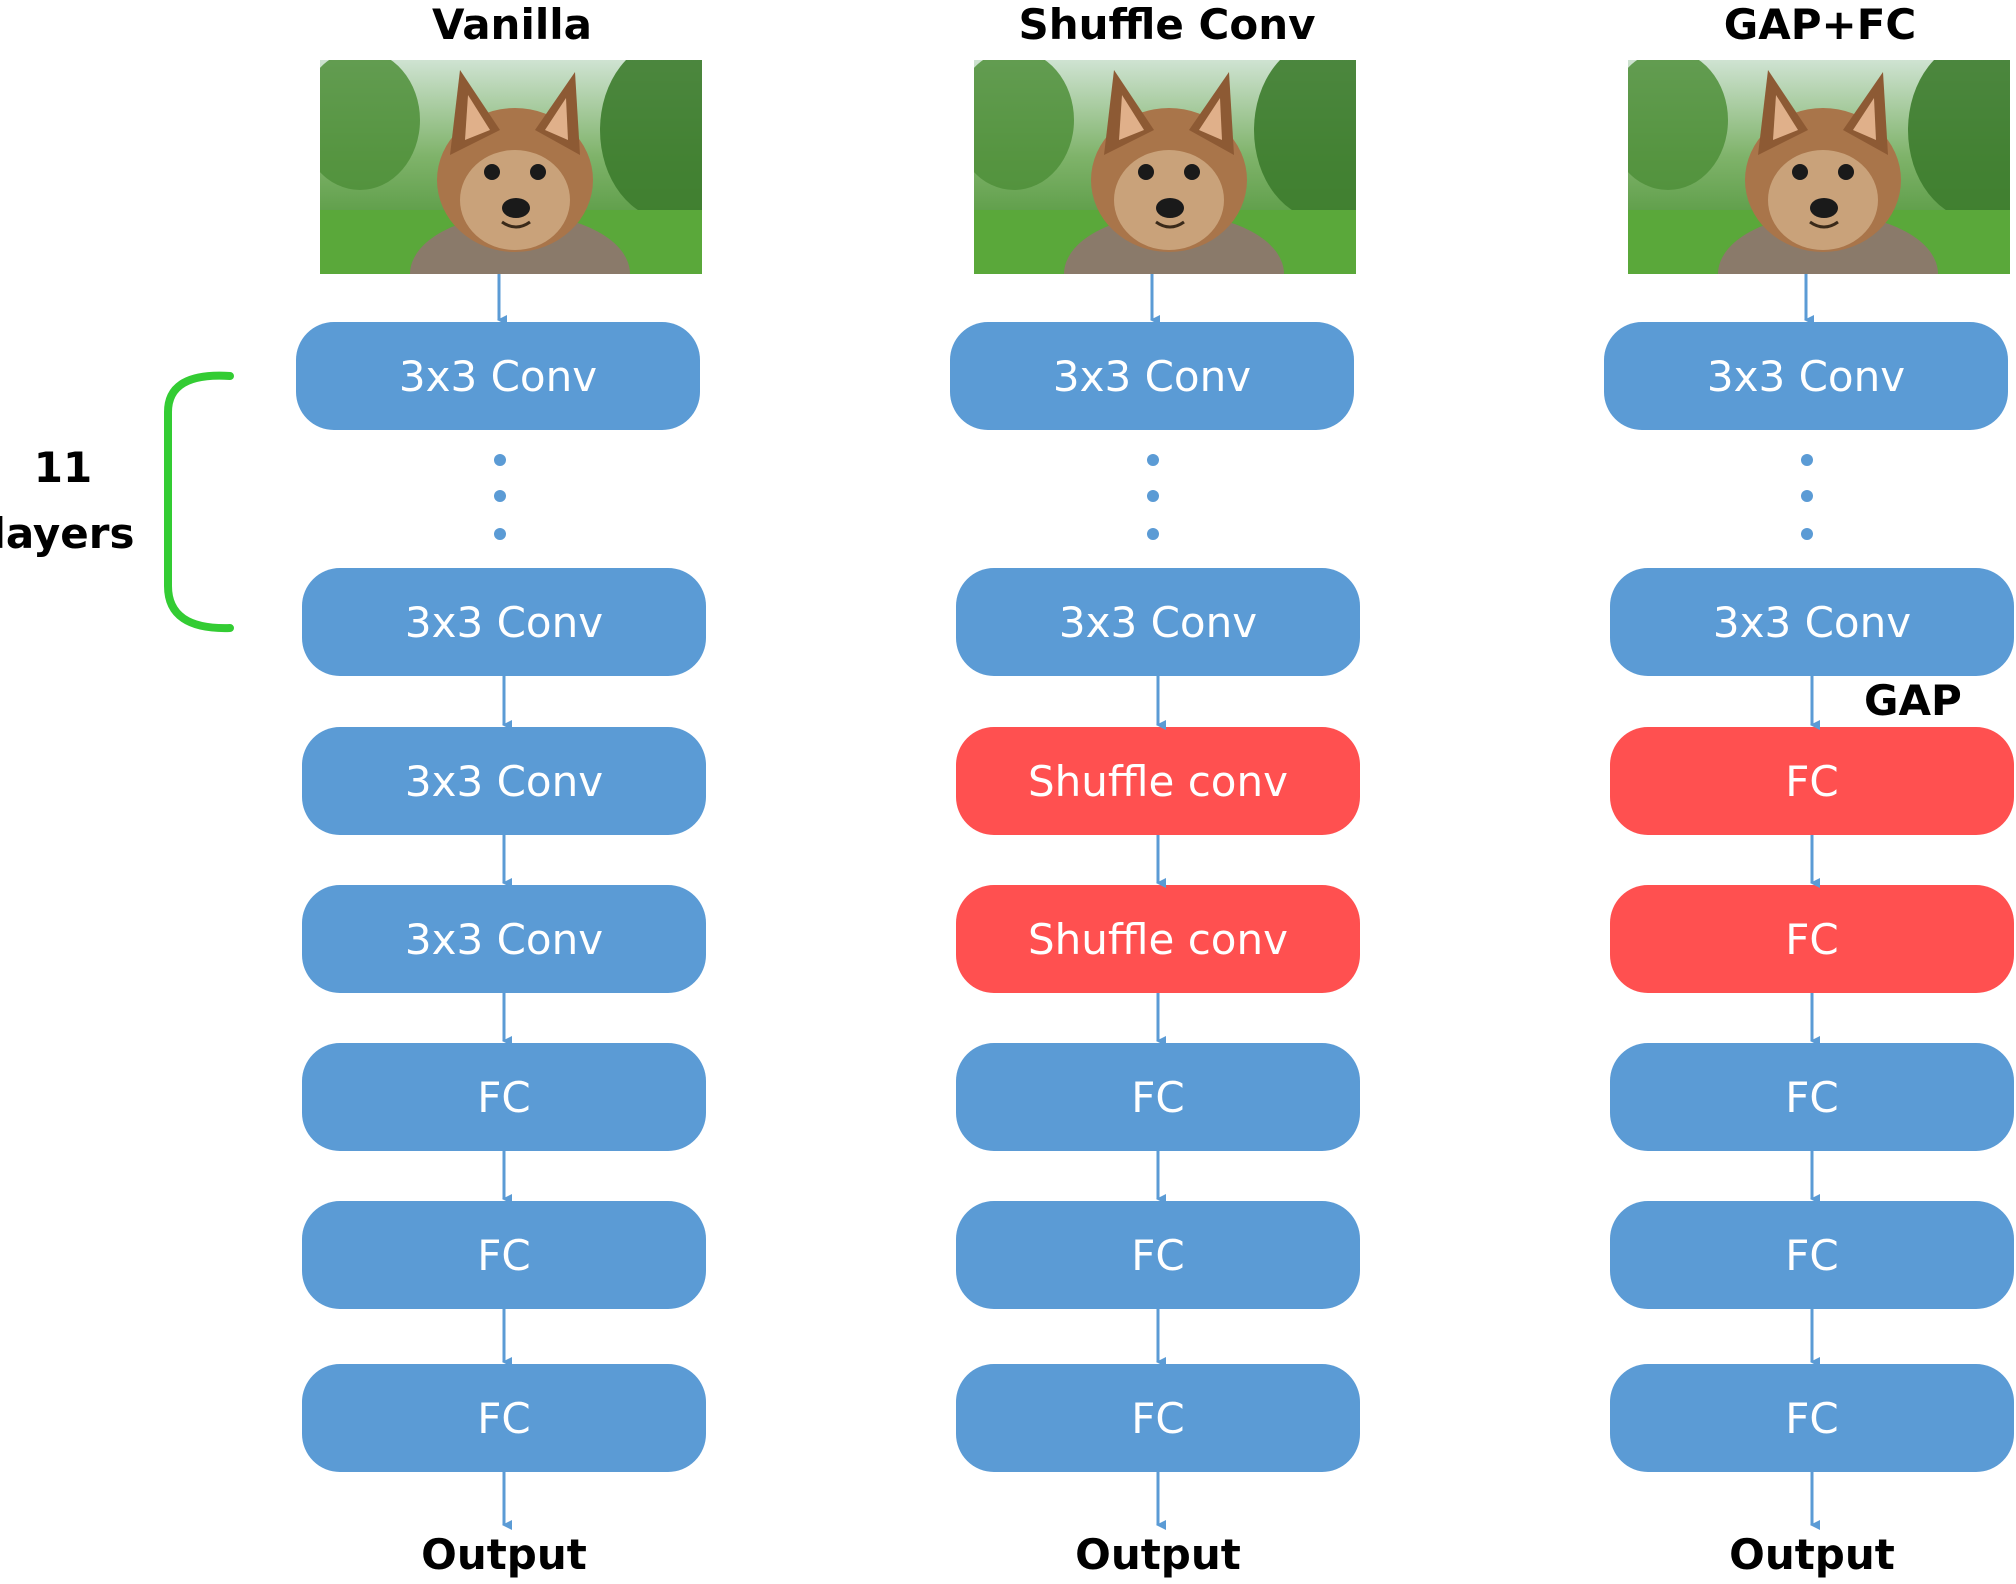 The width and height of the screenshot is (2016, 1584). Describe the element at coordinates (1158, 1418) in the screenshot. I see `shuffle-block-7: FC` at that location.